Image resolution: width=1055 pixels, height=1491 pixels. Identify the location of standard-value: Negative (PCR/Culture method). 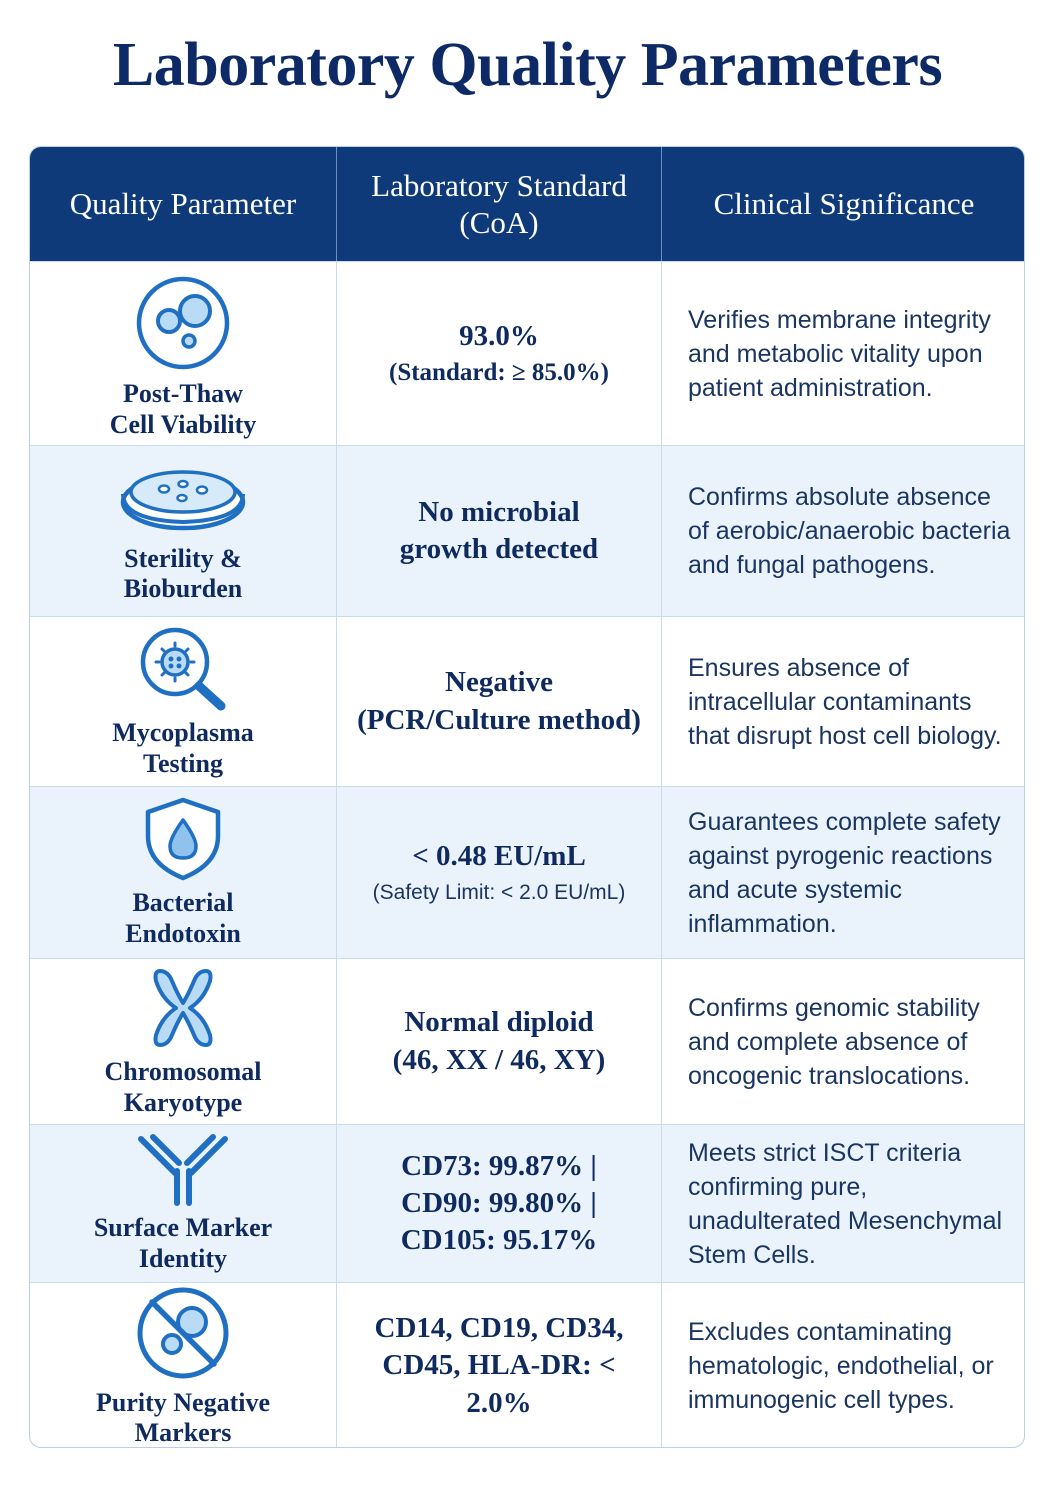
(499, 701).